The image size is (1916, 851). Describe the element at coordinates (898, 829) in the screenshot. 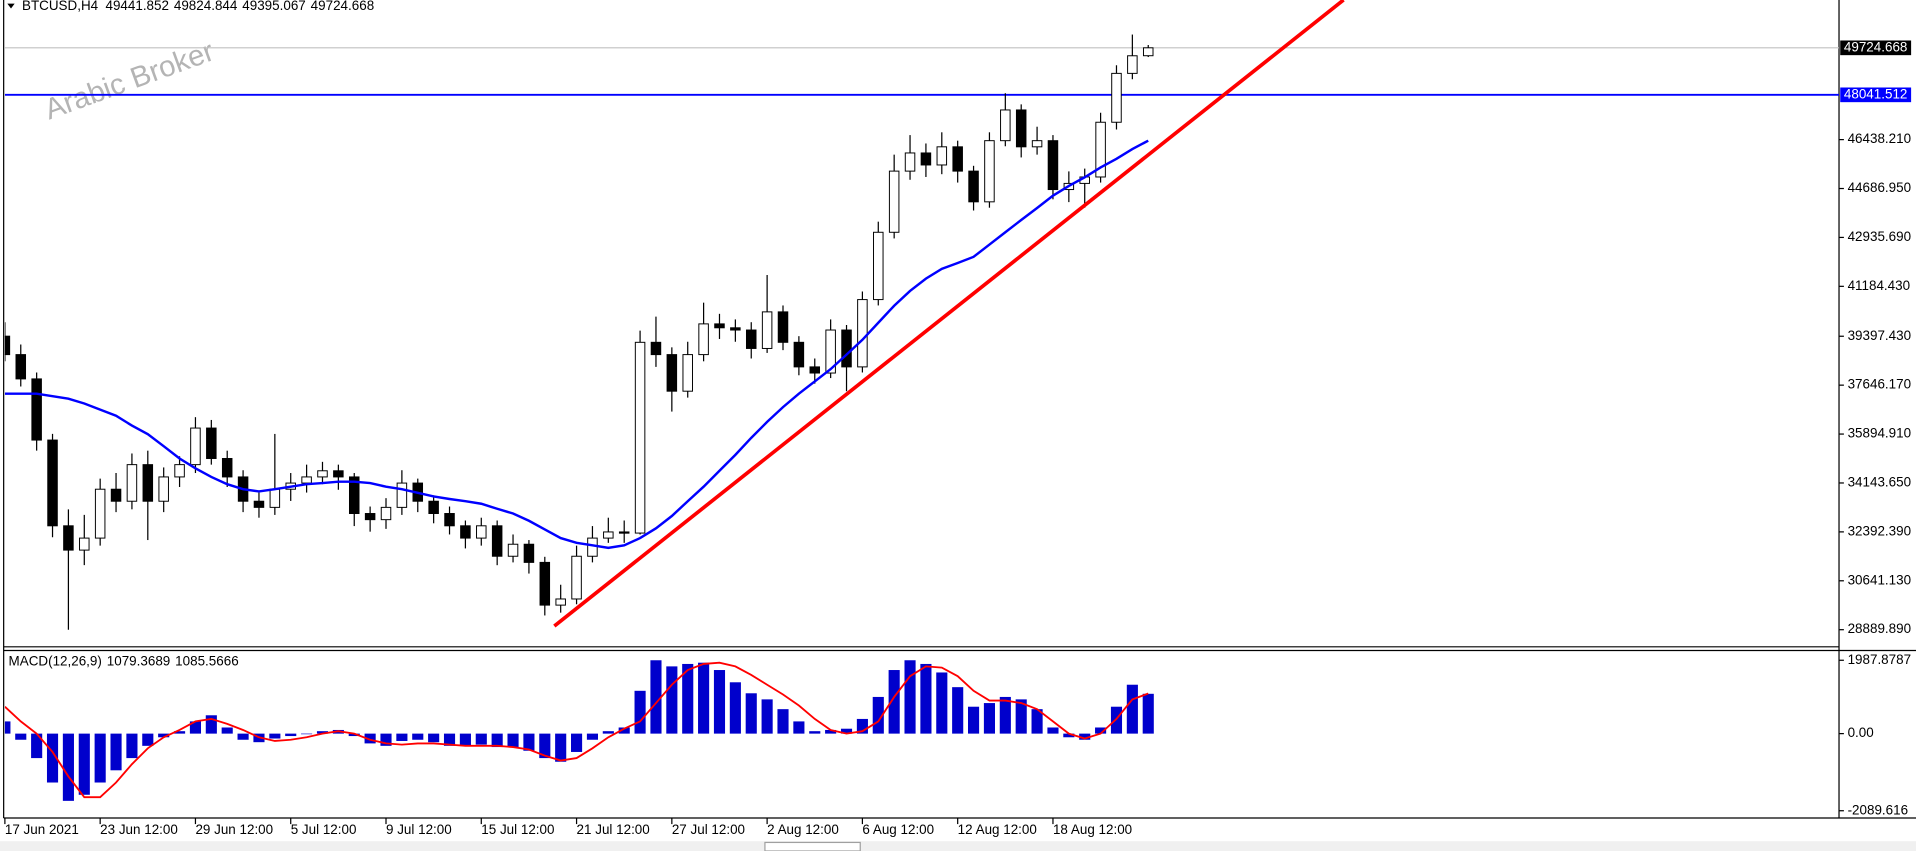

I see `x-tick-label: 6 Aug 12:00` at that location.